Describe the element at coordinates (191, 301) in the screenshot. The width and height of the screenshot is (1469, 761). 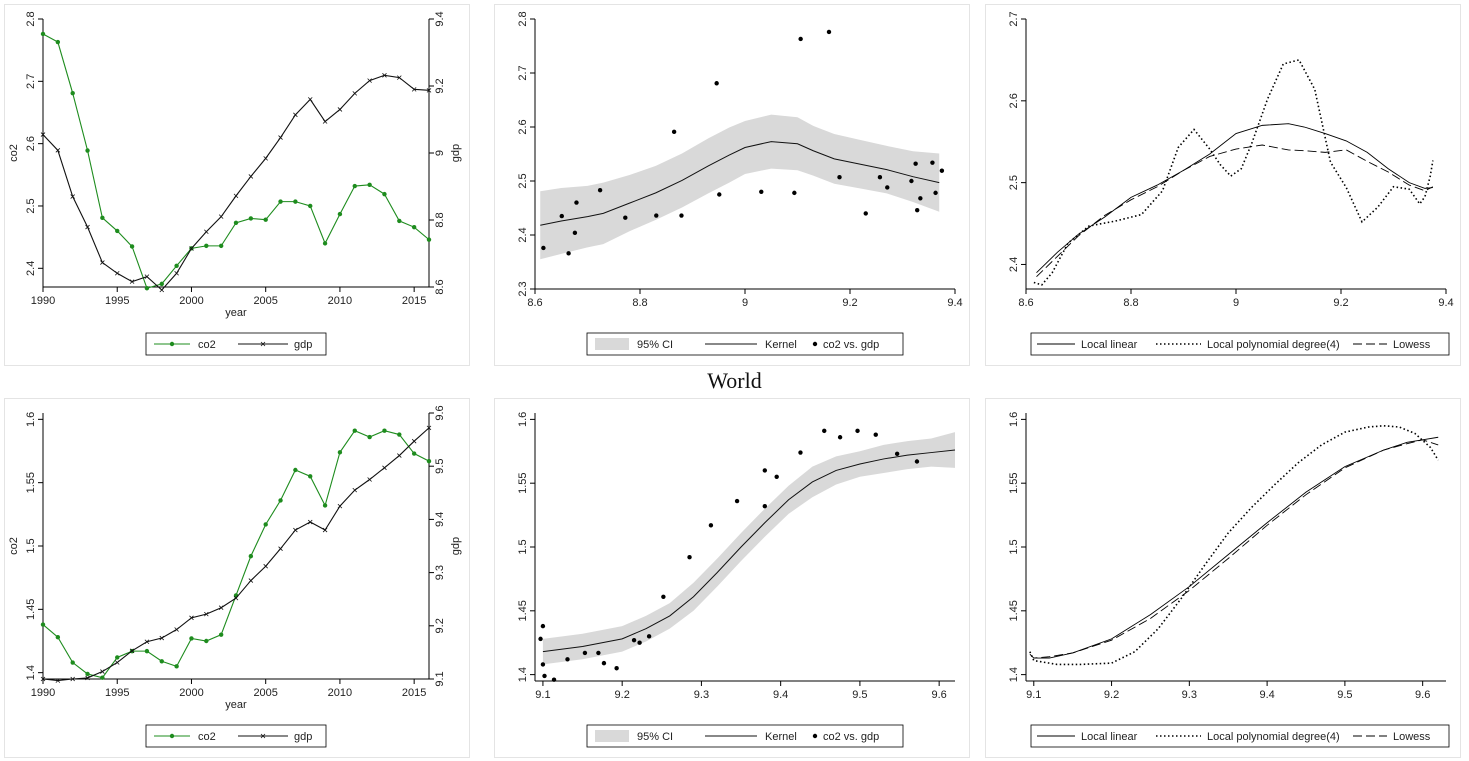
I see `x-tick-label: 2000` at that location.